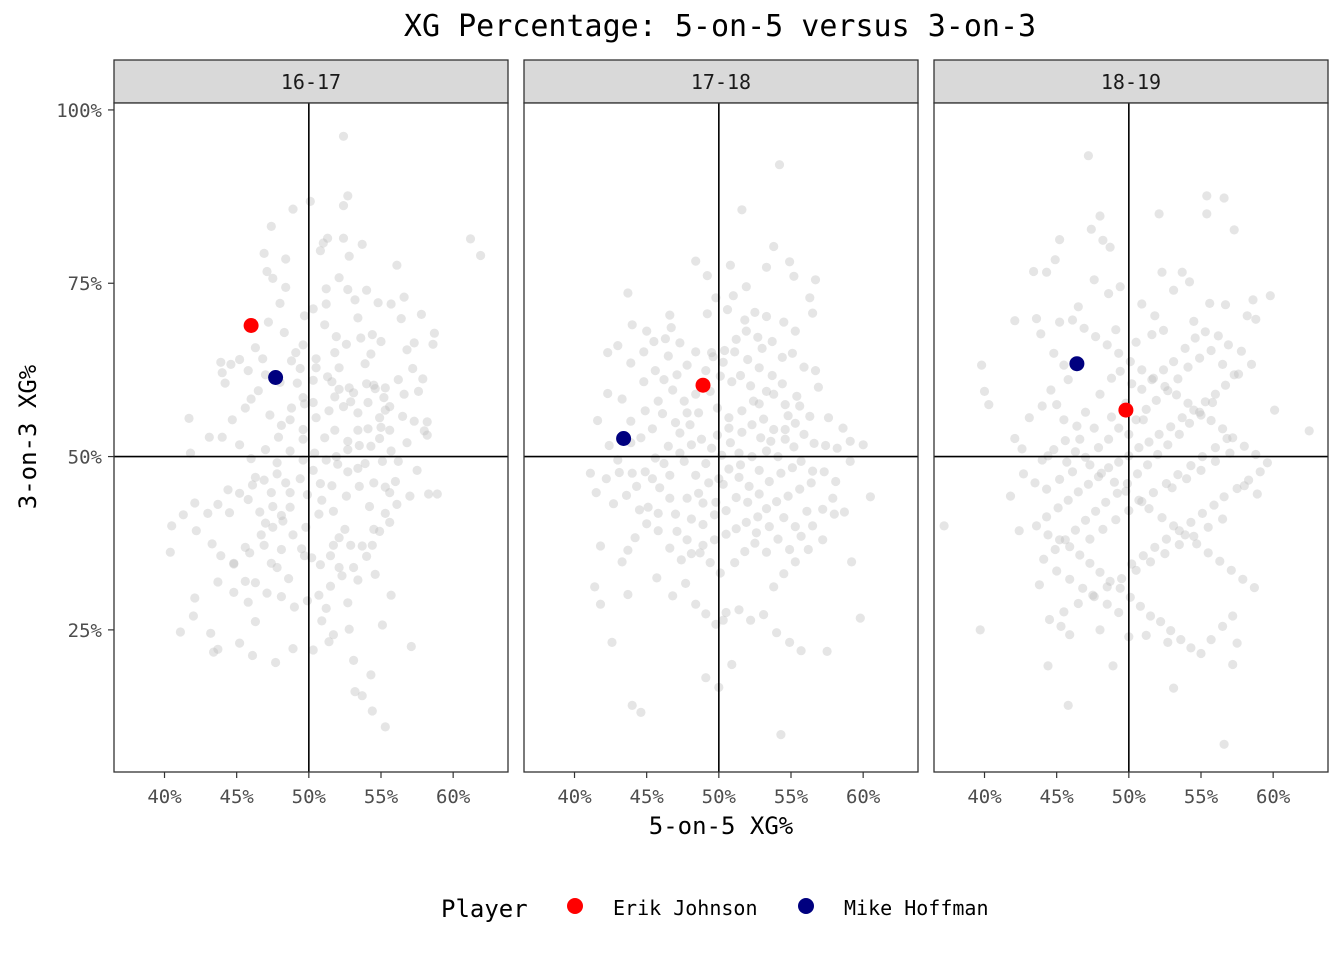  Describe the element at coordinates (703, 385) in the screenshot. I see `highlight-point-erik-johnson` at that location.